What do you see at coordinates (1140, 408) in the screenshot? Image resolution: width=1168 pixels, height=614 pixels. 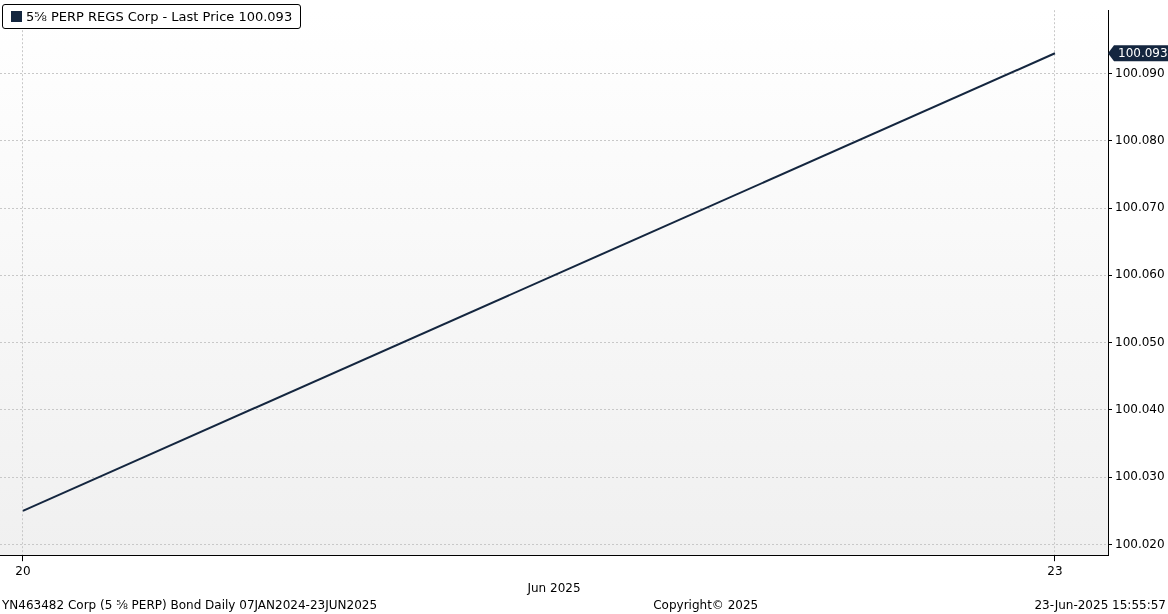 I see `y-tick-label: 100.040` at bounding box center [1140, 408].